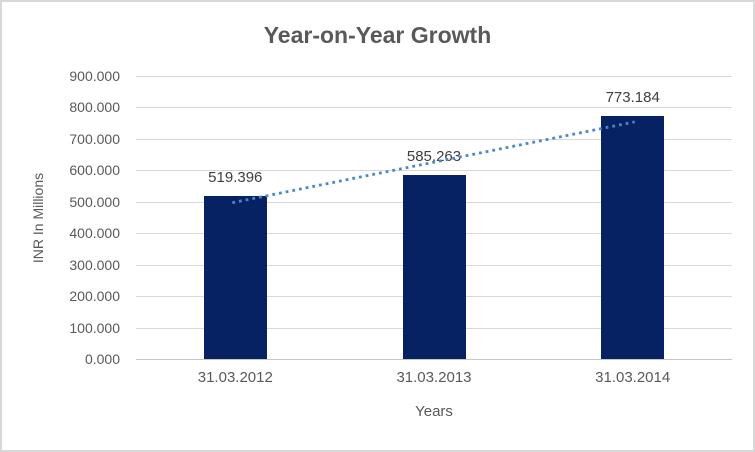 The height and width of the screenshot is (452, 755). Describe the element at coordinates (434, 377) in the screenshot. I see `x-tick-label: 31.03.2013` at that location.